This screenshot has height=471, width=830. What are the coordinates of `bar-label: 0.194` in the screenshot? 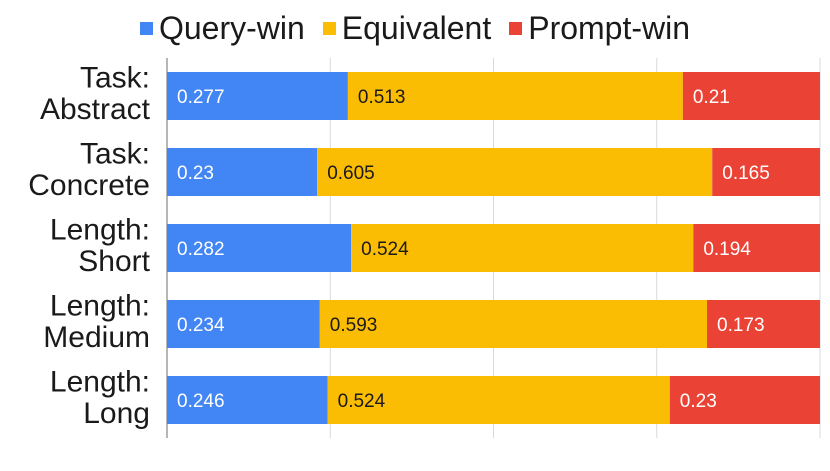 It's located at (727, 249).